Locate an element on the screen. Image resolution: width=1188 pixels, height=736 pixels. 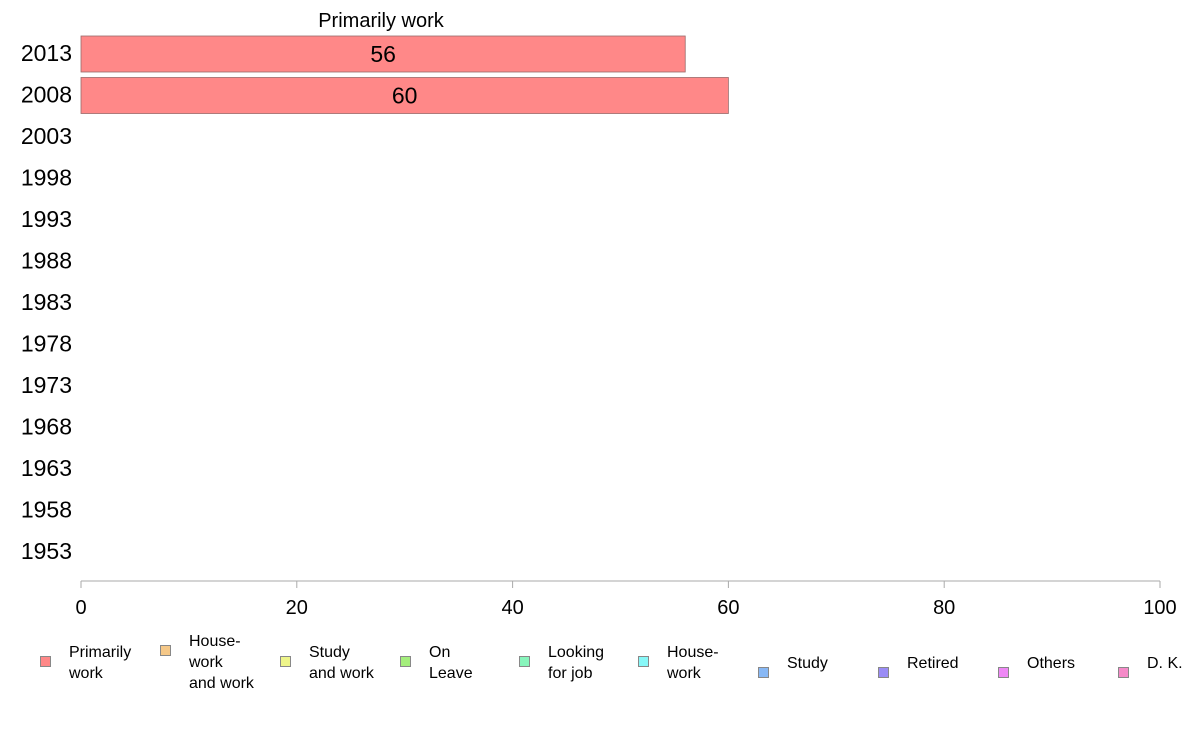
legend-label: Study and work is located at coordinates (341, 663).